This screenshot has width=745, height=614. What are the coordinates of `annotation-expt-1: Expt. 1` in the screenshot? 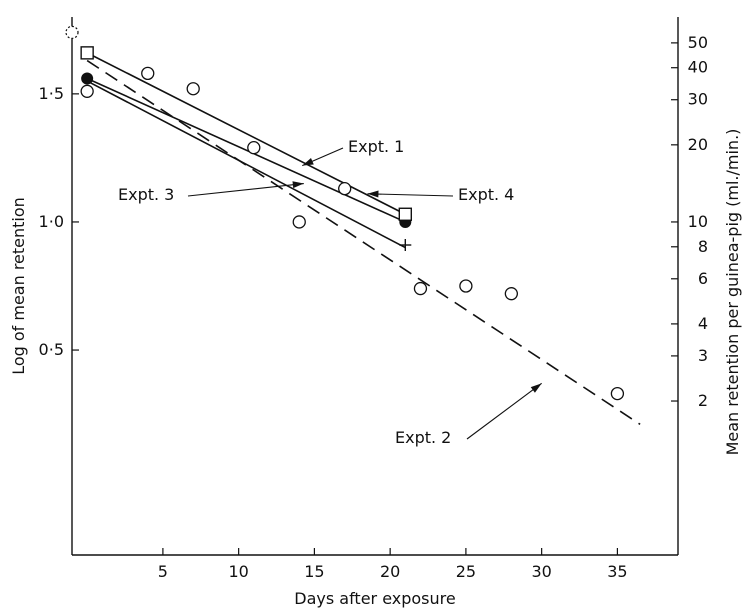 It's located at (376, 146).